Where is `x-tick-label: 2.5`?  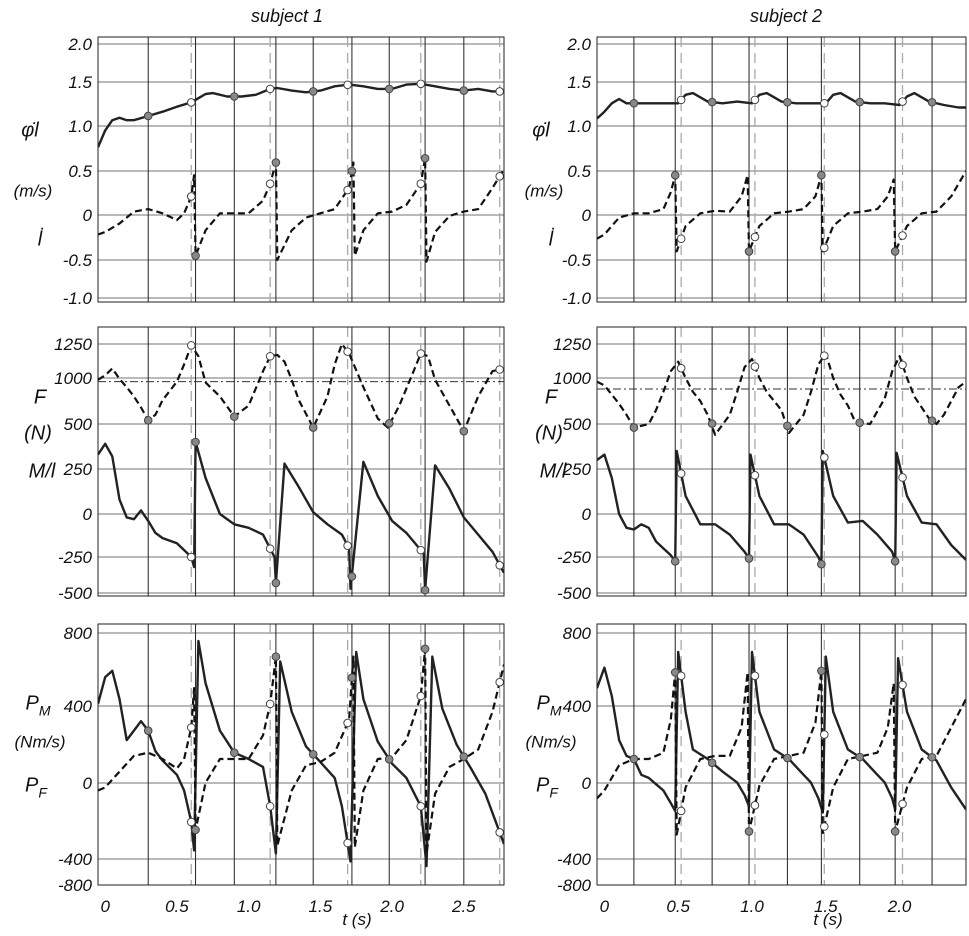
x-tick-label: 2.5 is located at coordinates (463, 906).